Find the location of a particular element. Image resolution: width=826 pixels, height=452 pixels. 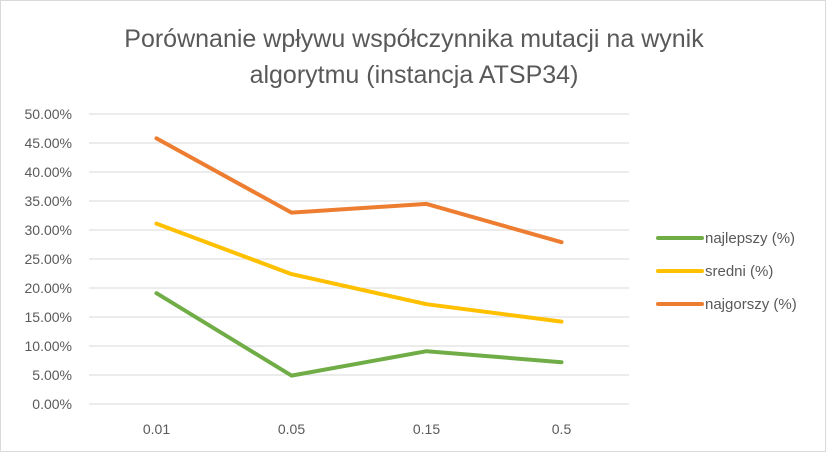

y-tick-label: 50.00% is located at coordinates (48, 114).